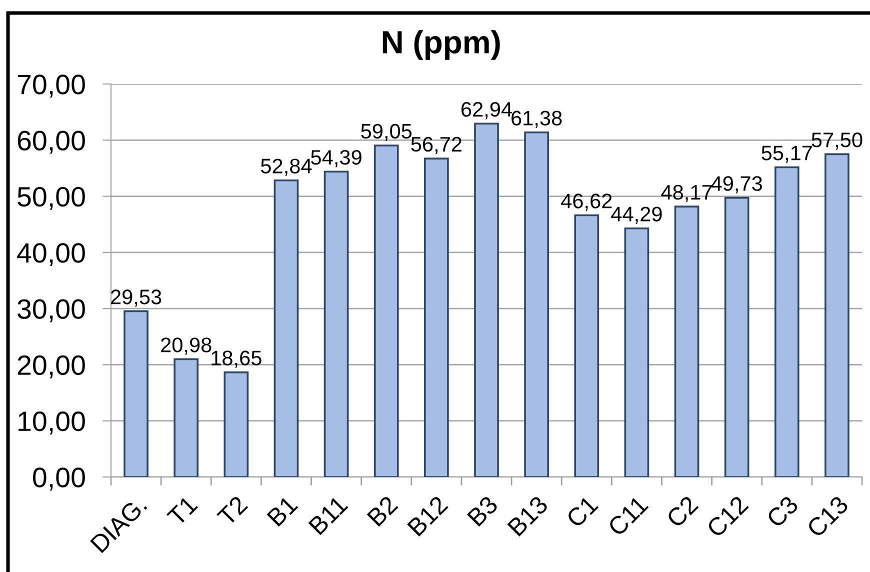 The height and width of the screenshot is (572, 870). I want to click on x-tick-label: B3, so click(482, 510).